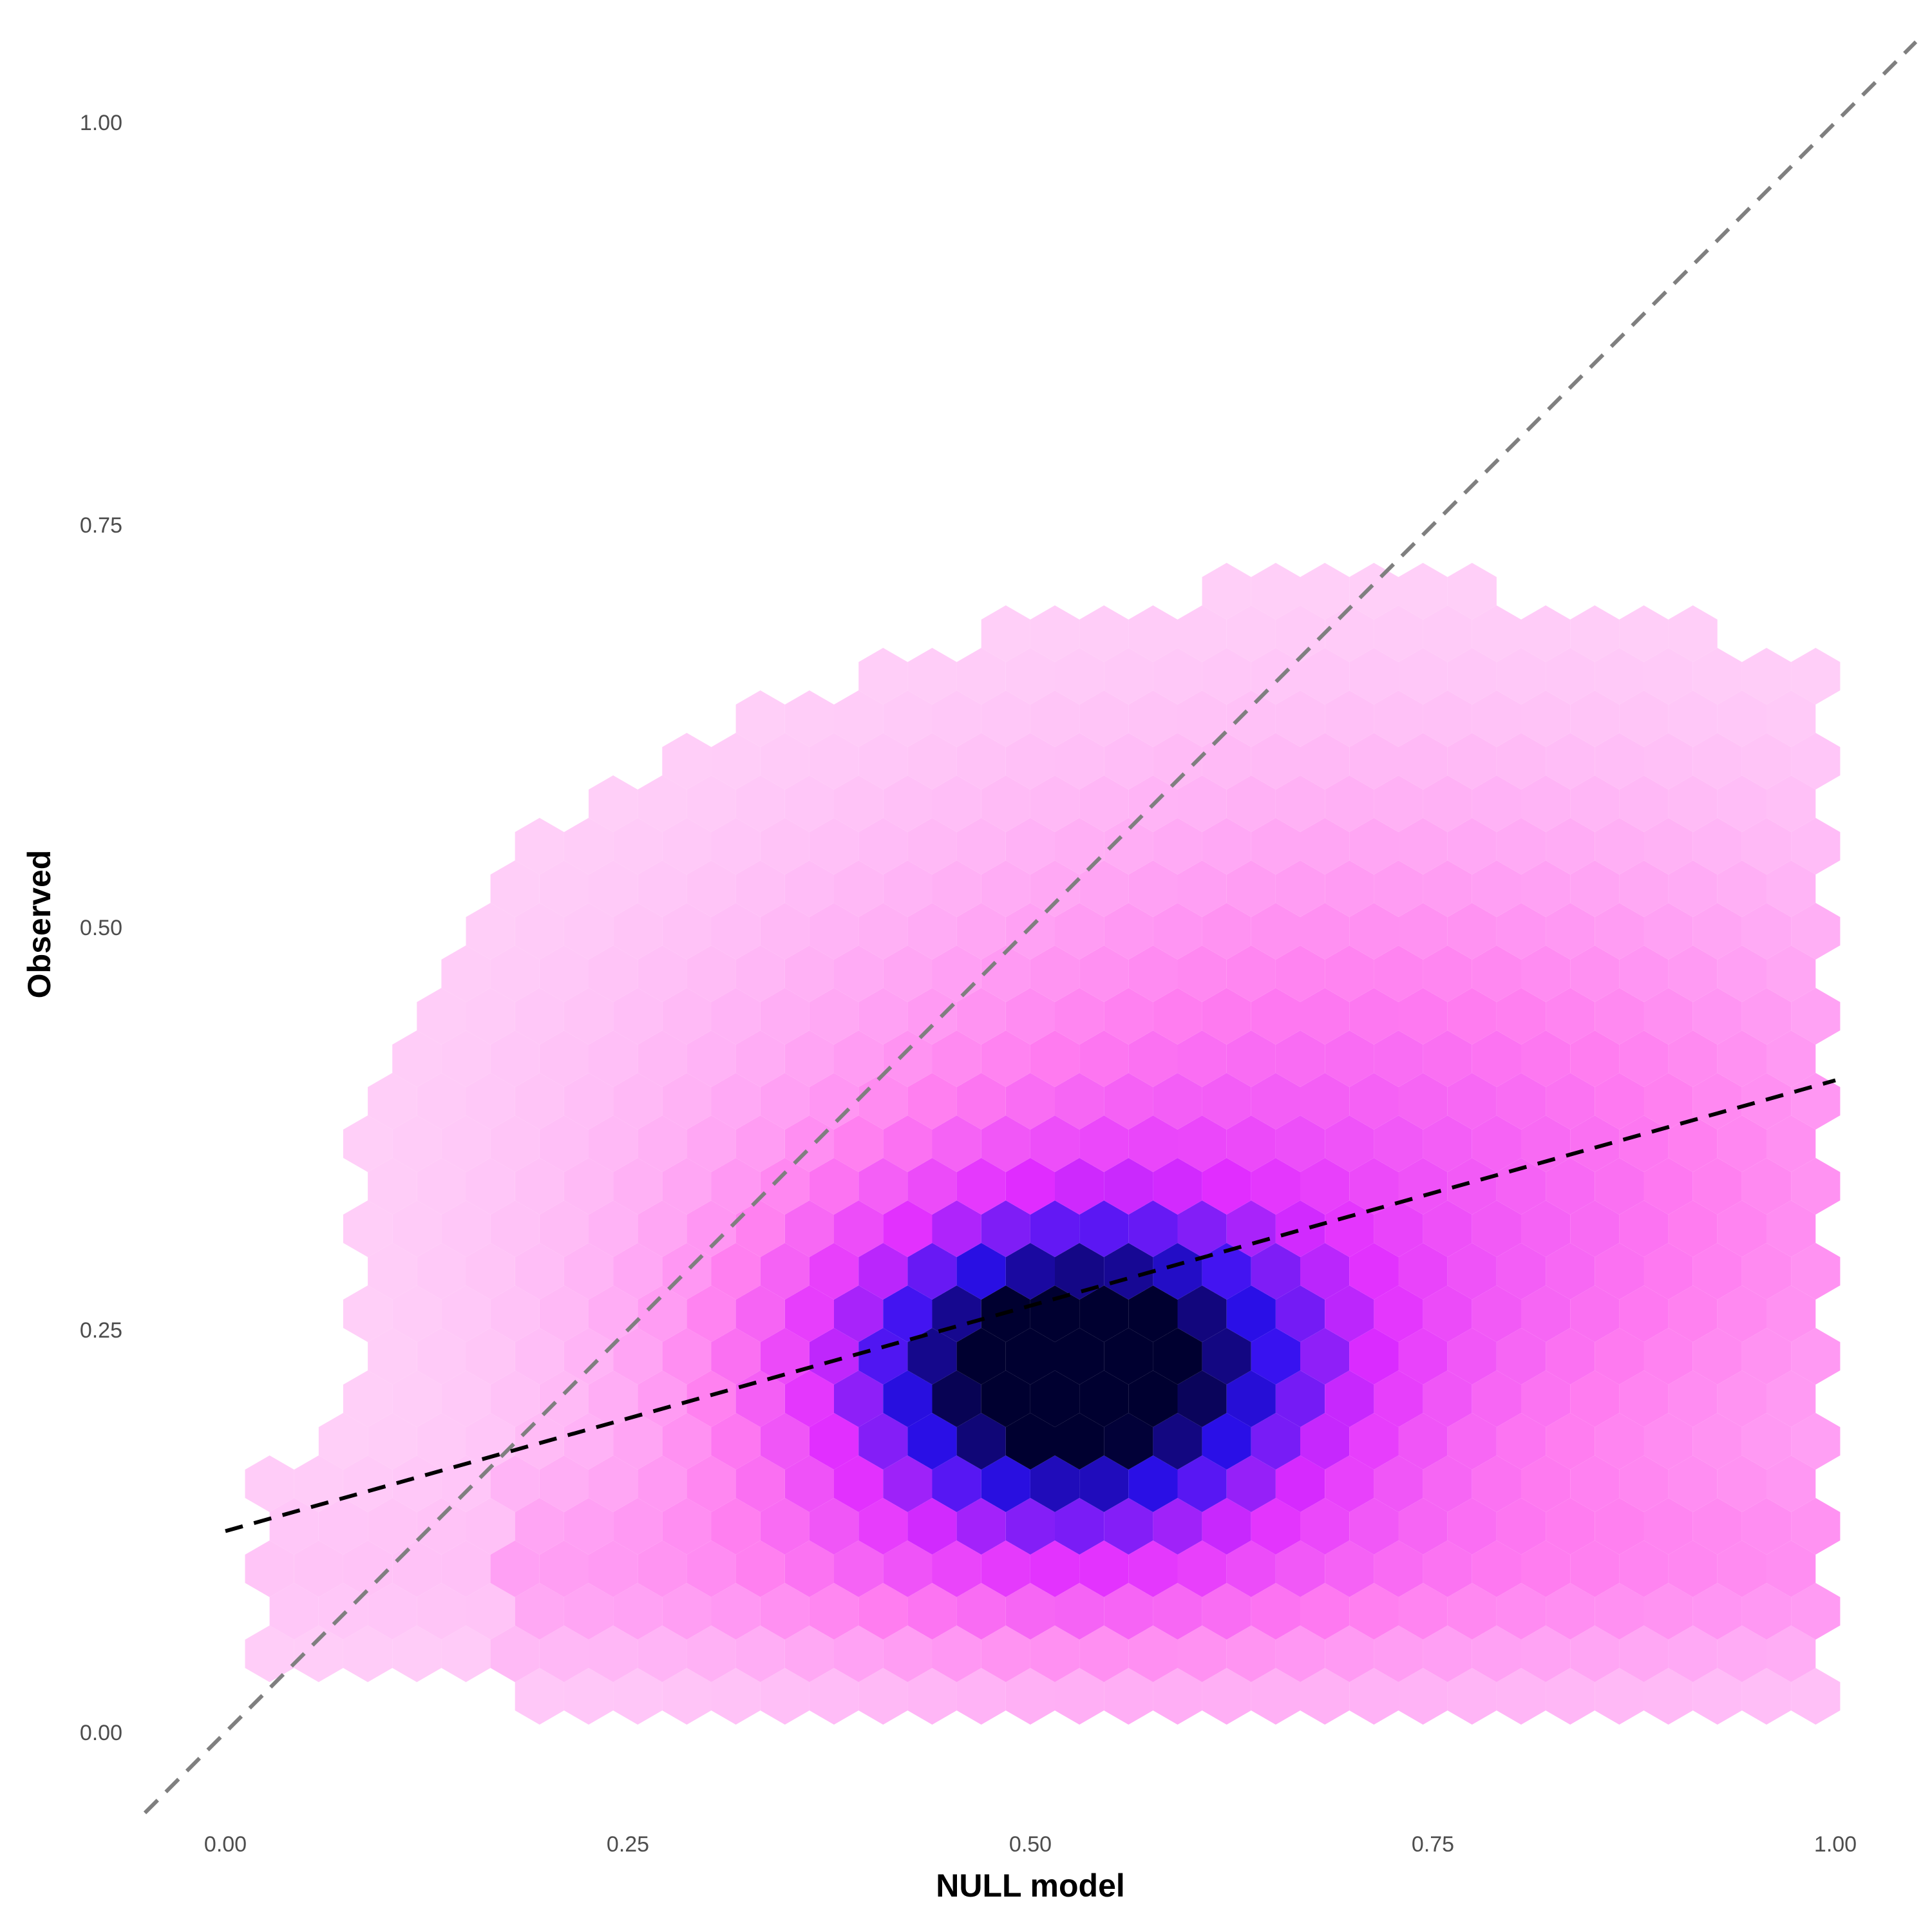 This screenshot has width=1932, height=1932. I want to click on x-tick-label: 0.00, so click(225, 1845).